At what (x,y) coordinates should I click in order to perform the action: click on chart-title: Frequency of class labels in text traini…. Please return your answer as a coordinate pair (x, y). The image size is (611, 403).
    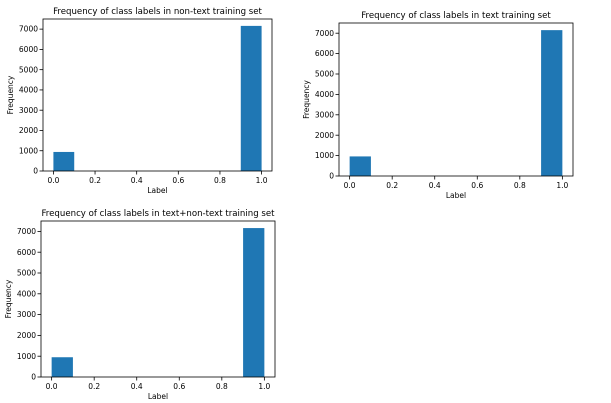
    Looking at the image, I should click on (456, 16).